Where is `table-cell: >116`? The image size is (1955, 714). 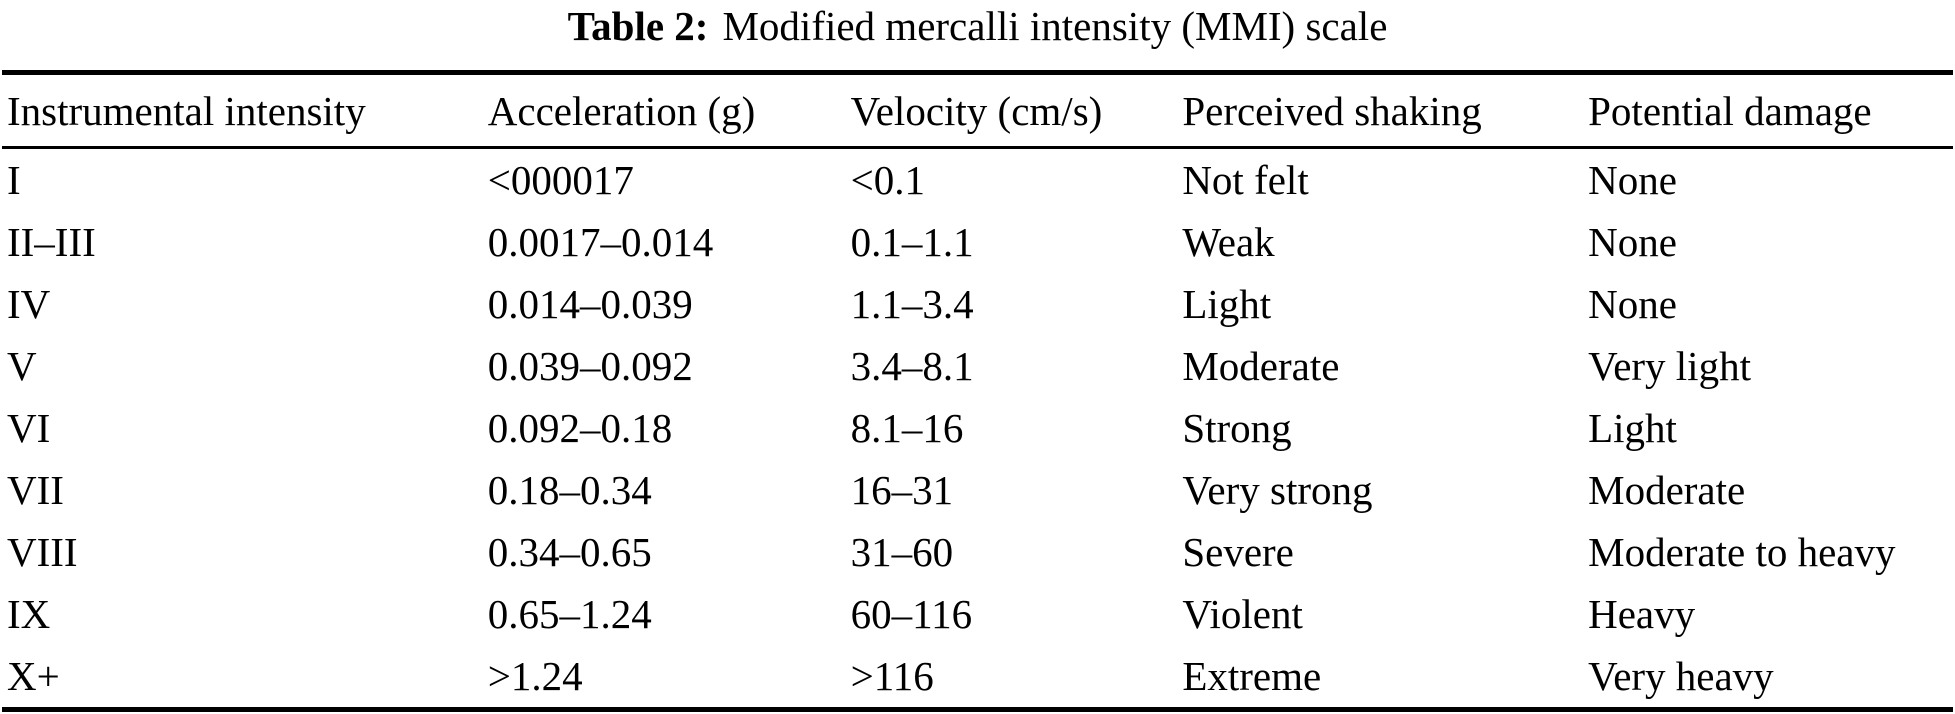
table-cell: >116 is located at coordinates (892, 676).